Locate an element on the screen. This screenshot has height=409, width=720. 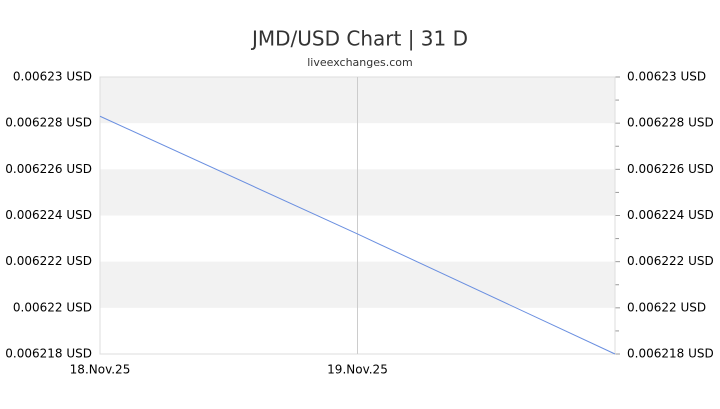
y2-tick-label: 0.006226 USD is located at coordinates (670, 169).